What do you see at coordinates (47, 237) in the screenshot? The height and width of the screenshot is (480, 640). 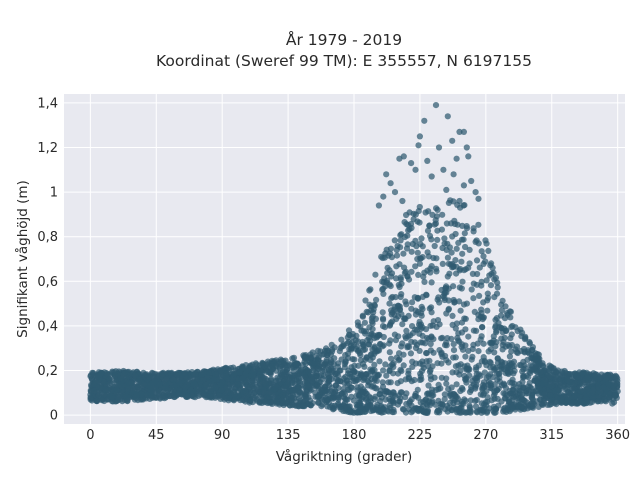 I see `y-tick-label: 0,8` at bounding box center [47, 237].